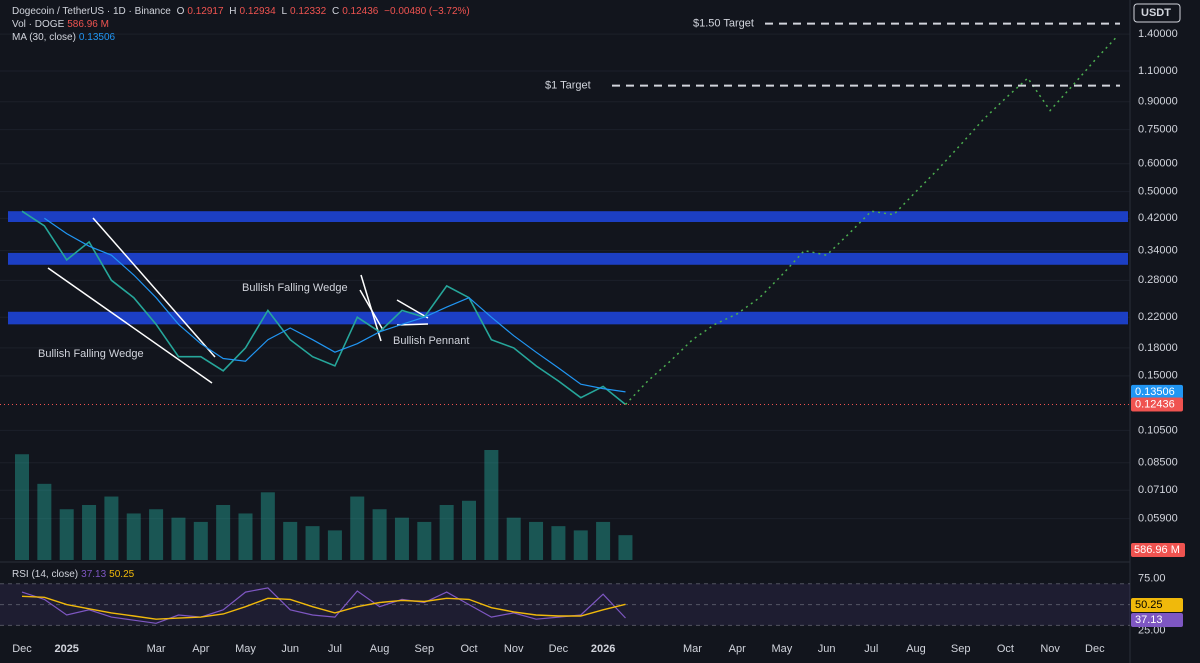 The image size is (1200, 663). I want to click on x-tick-label: 2026, so click(603, 649).